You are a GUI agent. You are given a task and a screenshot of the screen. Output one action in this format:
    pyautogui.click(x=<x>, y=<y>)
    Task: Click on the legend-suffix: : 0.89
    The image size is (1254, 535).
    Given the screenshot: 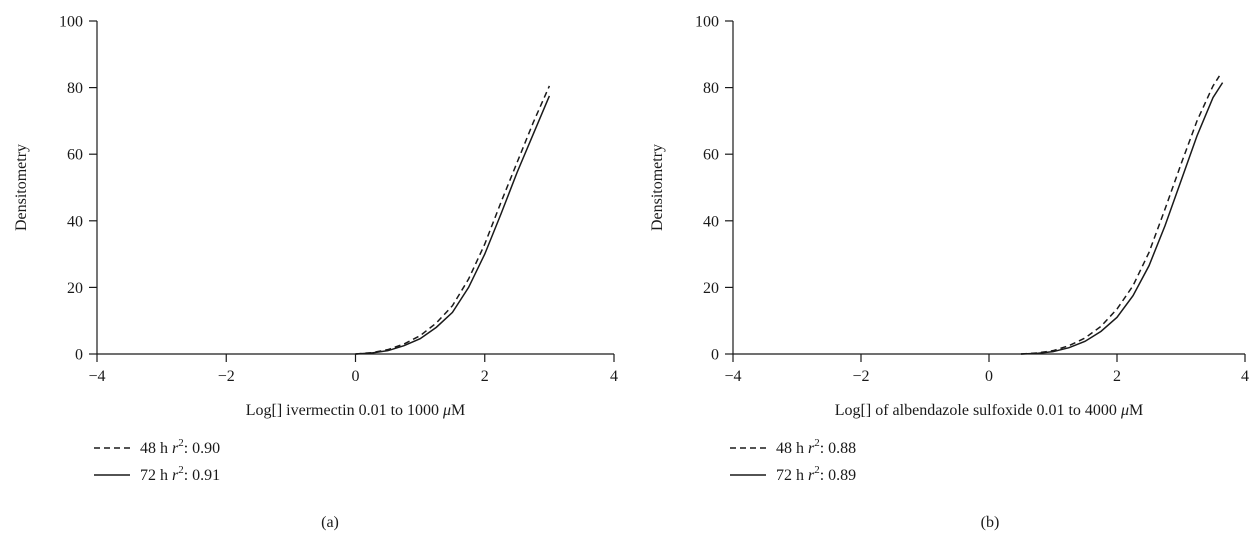 What is the action you would take?
    pyautogui.click(x=838, y=475)
    